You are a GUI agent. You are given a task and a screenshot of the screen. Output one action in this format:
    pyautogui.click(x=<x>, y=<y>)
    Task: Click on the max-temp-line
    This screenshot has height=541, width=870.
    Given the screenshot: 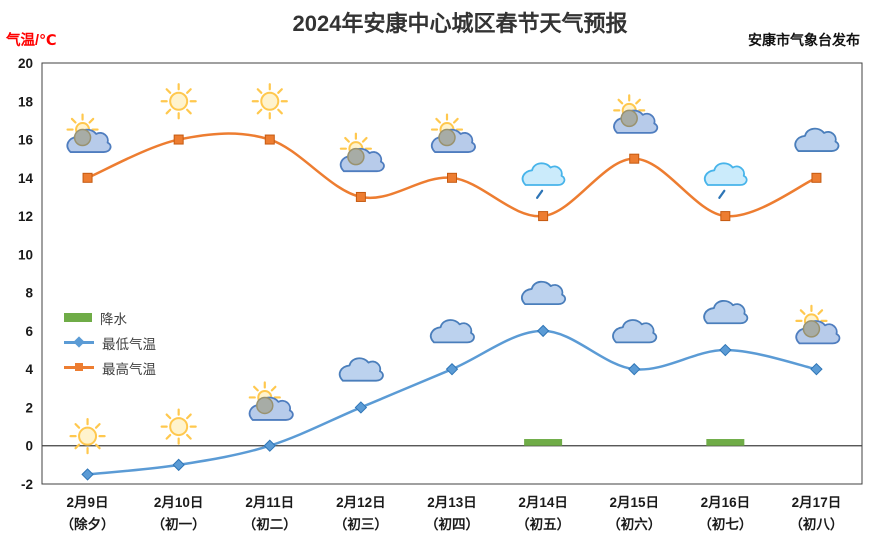 What is the action you would take?
    pyautogui.click(x=452, y=175)
    